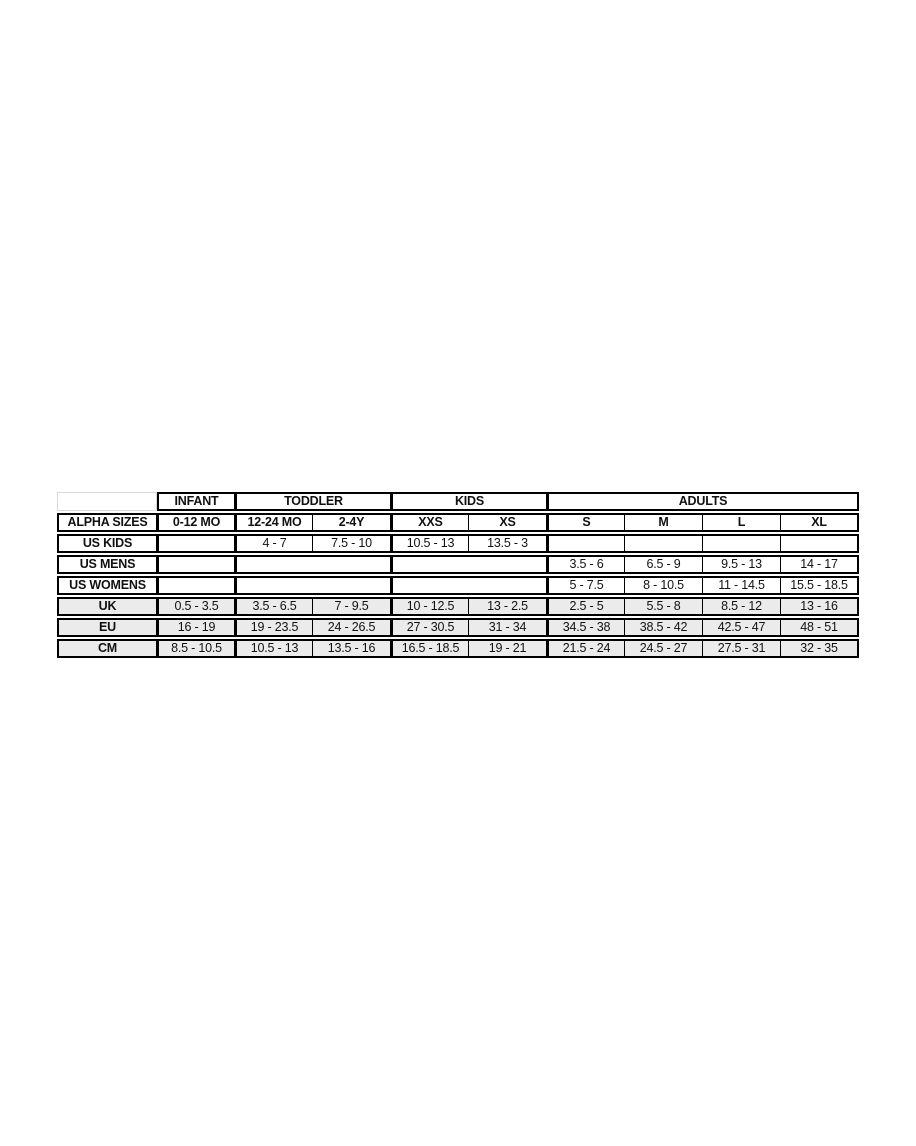 Image resolution: width=916 pixels, height=1146 pixels. What do you see at coordinates (430, 627) in the screenshot?
I see `size-cell: 27 - 30.5` at bounding box center [430, 627].